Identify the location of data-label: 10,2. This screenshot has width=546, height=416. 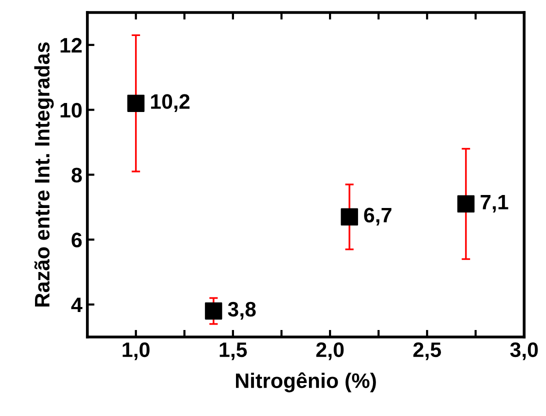
(170, 103).